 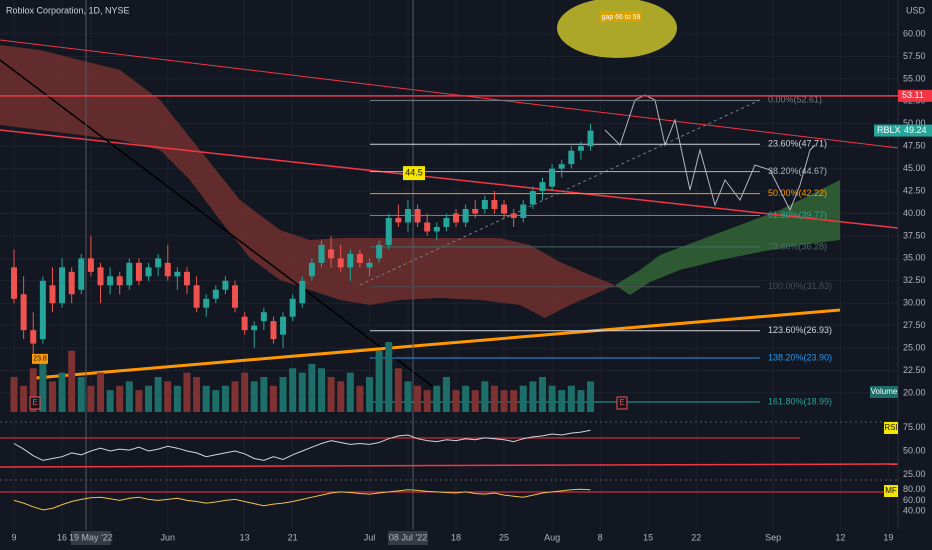 What do you see at coordinates (797, 171) in the screenshot?
I see `fib-label: 38.20%(44.67)` at bounding box center [797, 171].